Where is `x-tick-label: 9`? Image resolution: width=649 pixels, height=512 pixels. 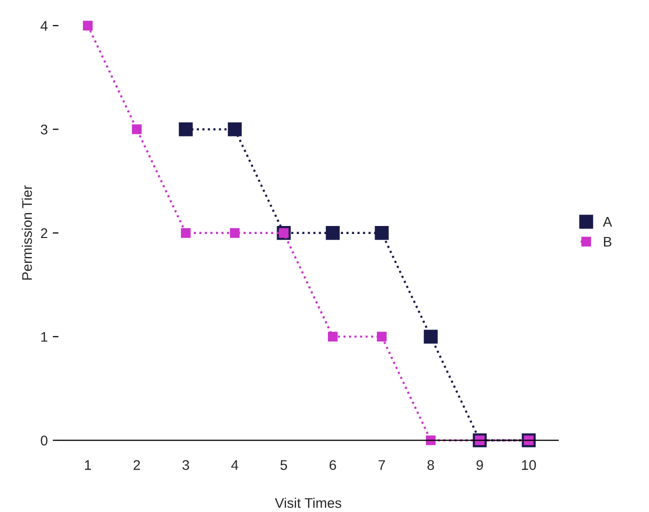
x-tick-label: 9 is located at coordinates (479, 465).